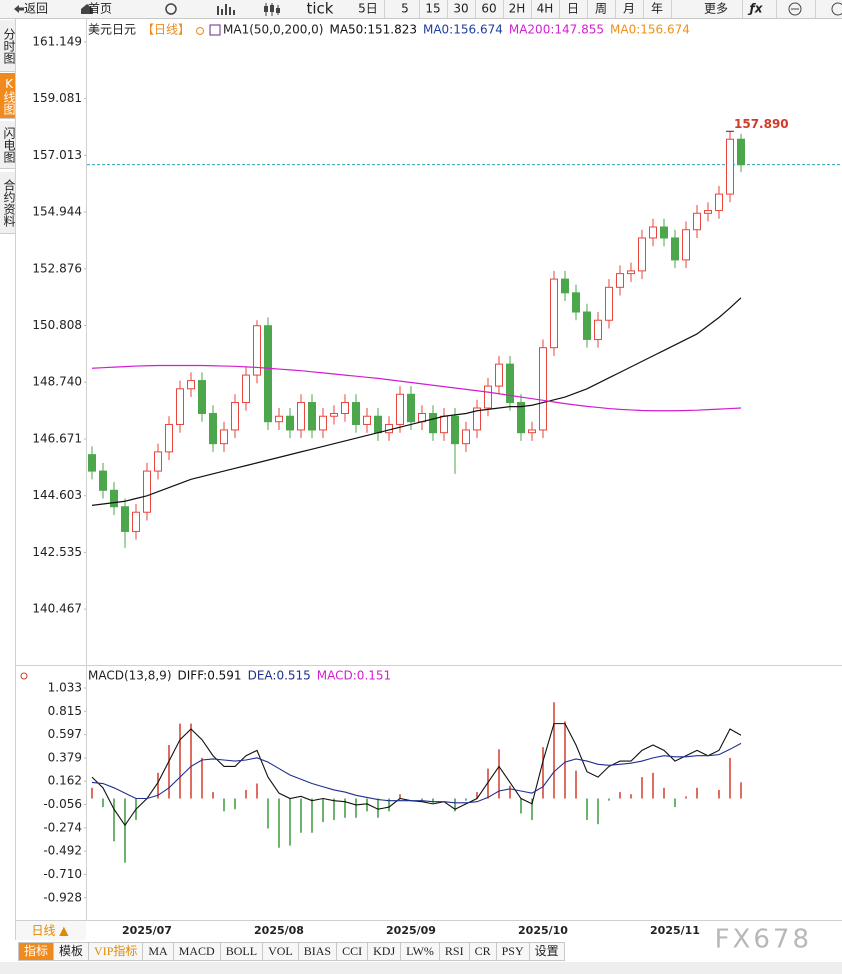  Describe the element at coordinates (116, 951) in the screenshot. I see `indicator-tab: VIP指标` at that location.